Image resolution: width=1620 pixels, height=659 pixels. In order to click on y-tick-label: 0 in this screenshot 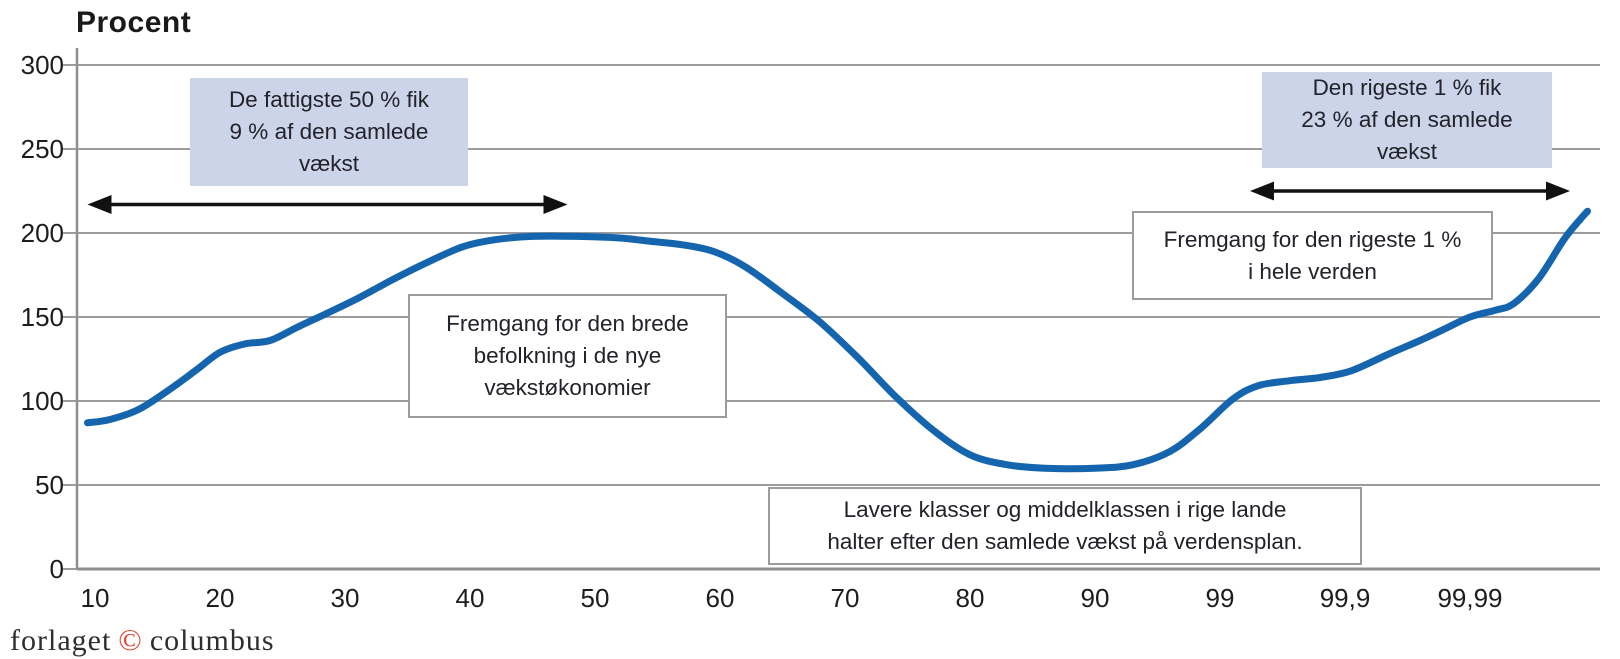, I will do `click(56, 569)`.